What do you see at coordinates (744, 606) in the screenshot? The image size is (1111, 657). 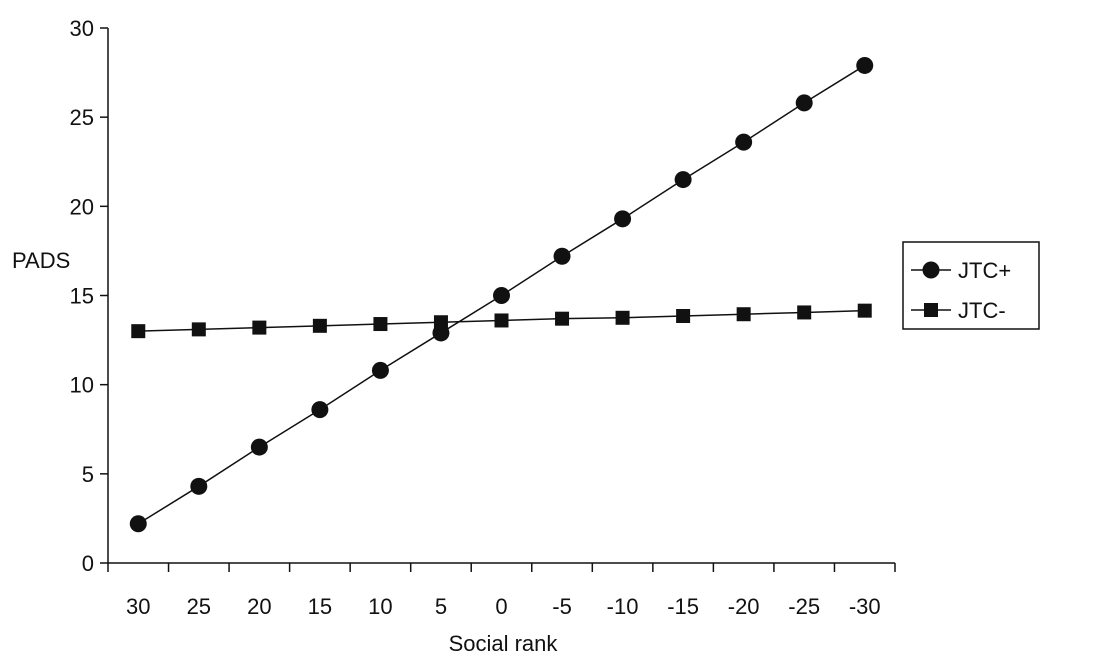 I see `x-tick-label: -20` at bounding box center [744, 606].